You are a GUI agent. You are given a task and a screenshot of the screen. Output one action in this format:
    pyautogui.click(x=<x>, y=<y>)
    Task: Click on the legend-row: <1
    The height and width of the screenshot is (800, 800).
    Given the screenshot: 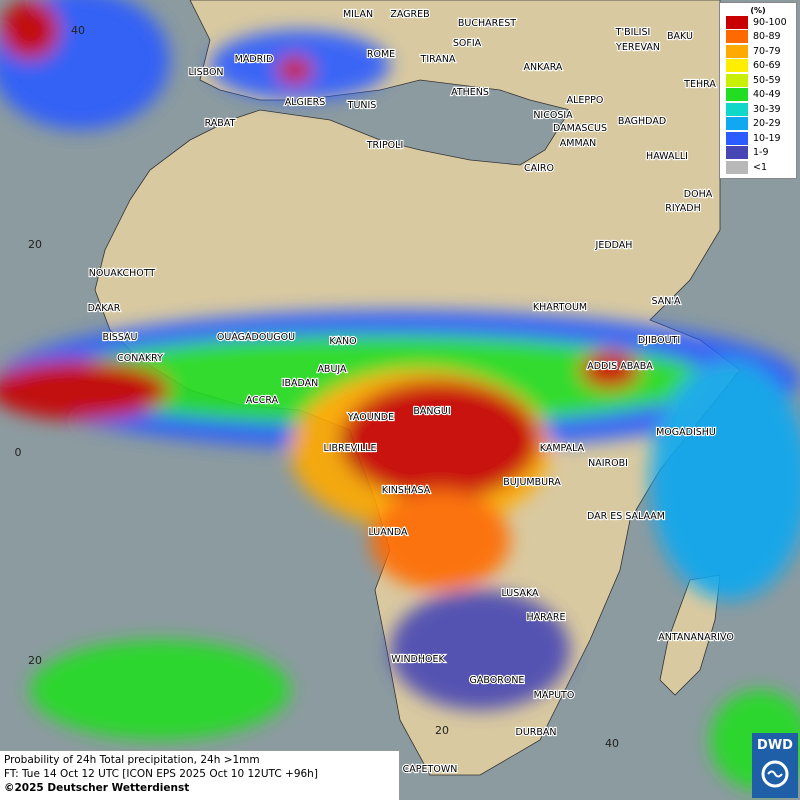 What is the action you would take?
    pyautogui.click(x=758, y=167)
    